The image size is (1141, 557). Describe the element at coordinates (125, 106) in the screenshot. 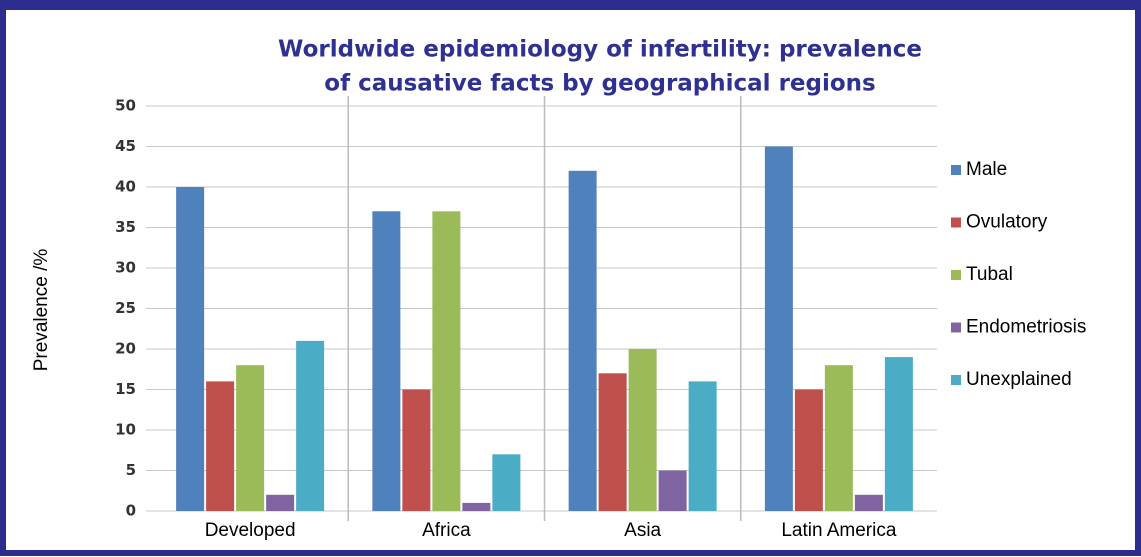

I see `y-tick-label: 50` at that location.